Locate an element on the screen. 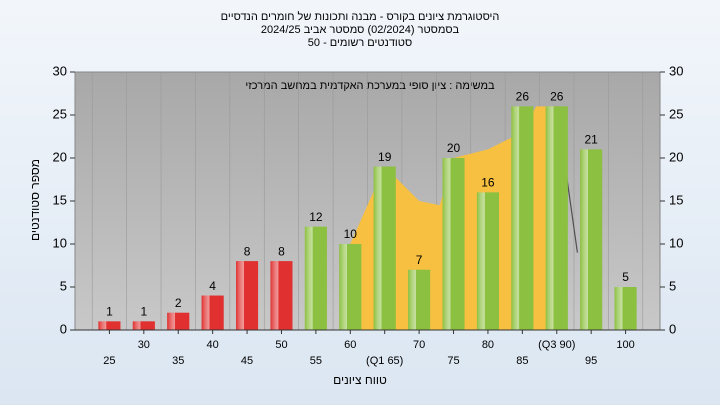 The width and height of the screenshot is (720, 410). value-label: 5 is located at coordinates (625, 277).